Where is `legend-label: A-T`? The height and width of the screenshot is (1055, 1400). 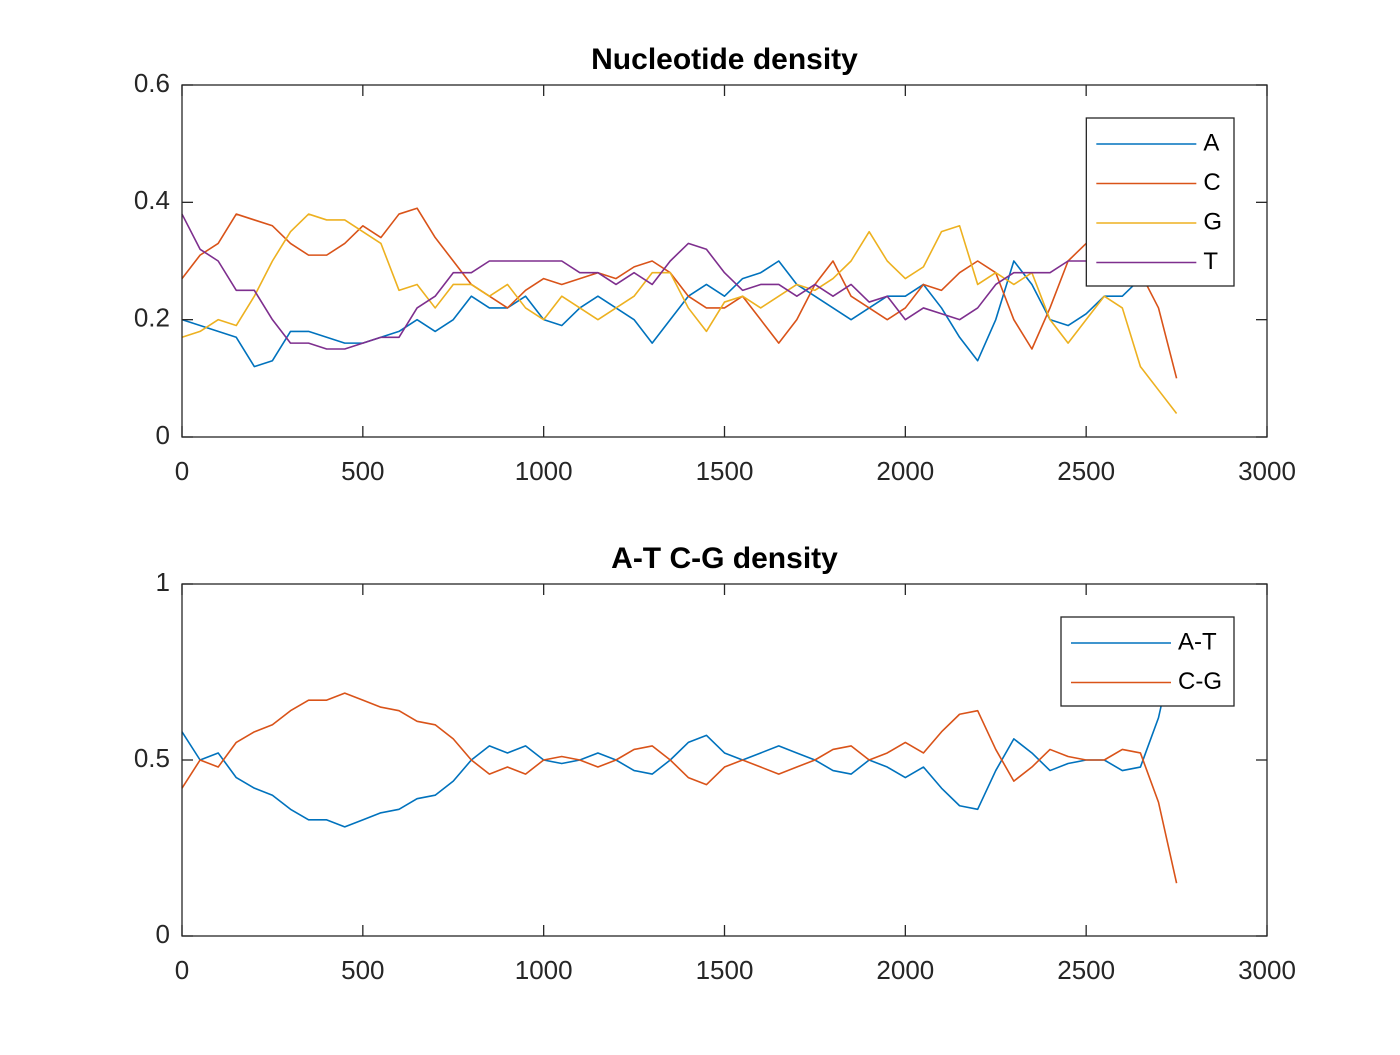 legend-label: A-T is located at coordinates (1197, 641).